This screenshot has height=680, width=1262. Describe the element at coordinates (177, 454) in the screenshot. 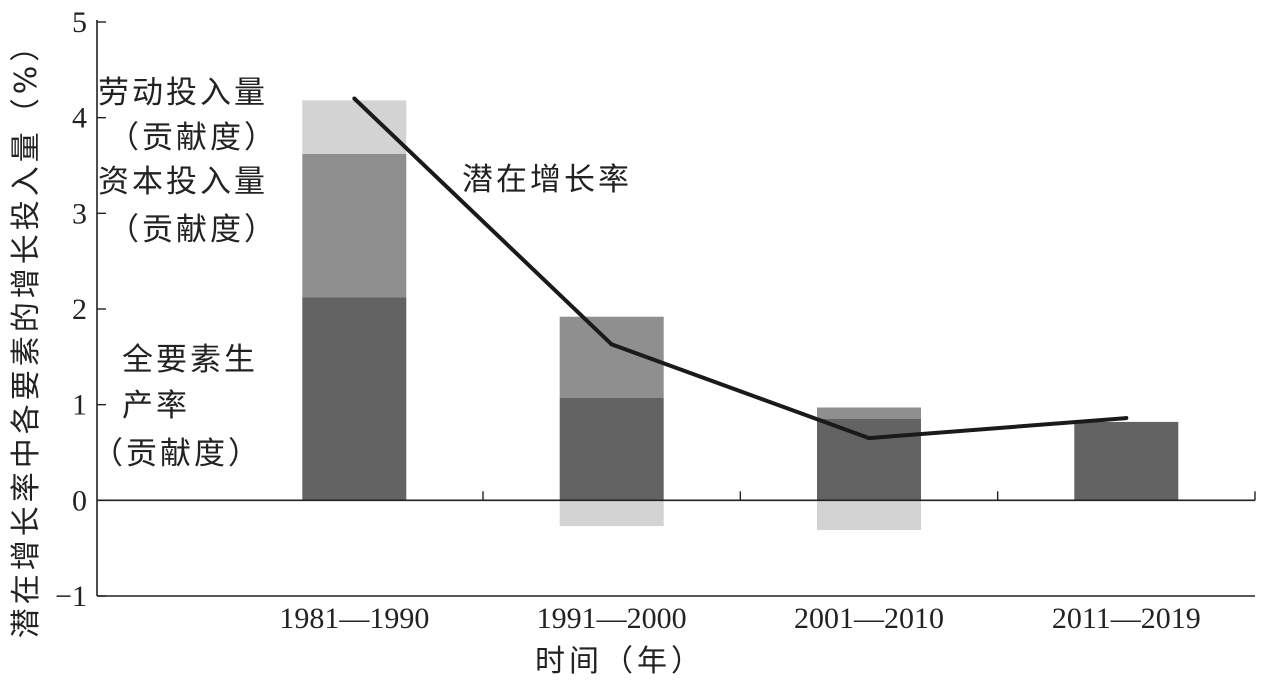

I see `tfp-annotation-line3: （贡献度）` at that location.